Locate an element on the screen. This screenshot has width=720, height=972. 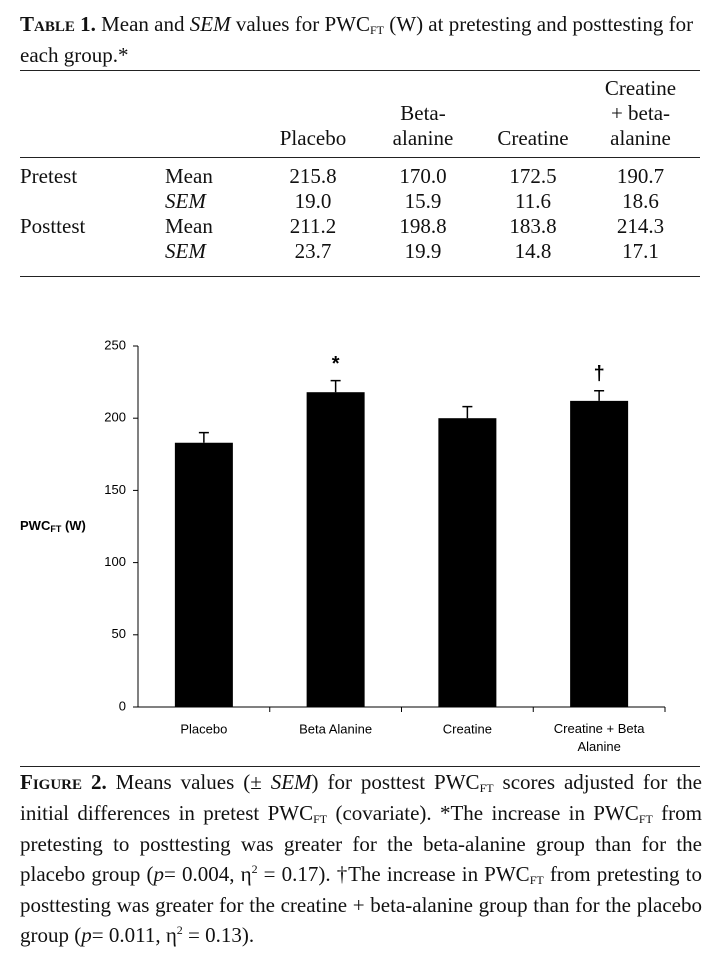
table-row: SEM 19.0 15.9 11.6 18.6 is located at coordinates (360, 201).